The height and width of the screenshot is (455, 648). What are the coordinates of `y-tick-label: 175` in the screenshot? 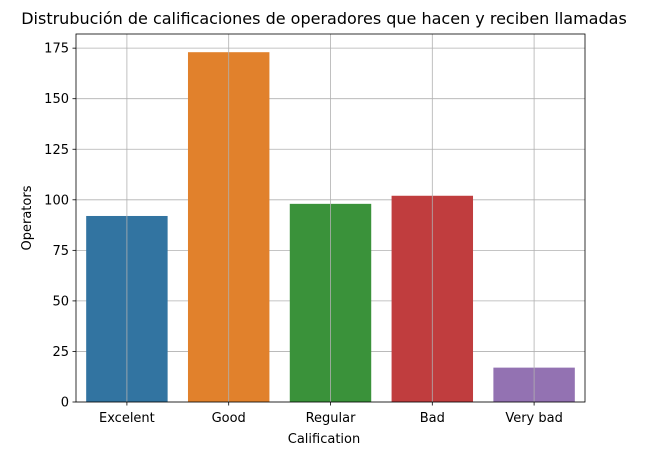 It's located at (56, 49).